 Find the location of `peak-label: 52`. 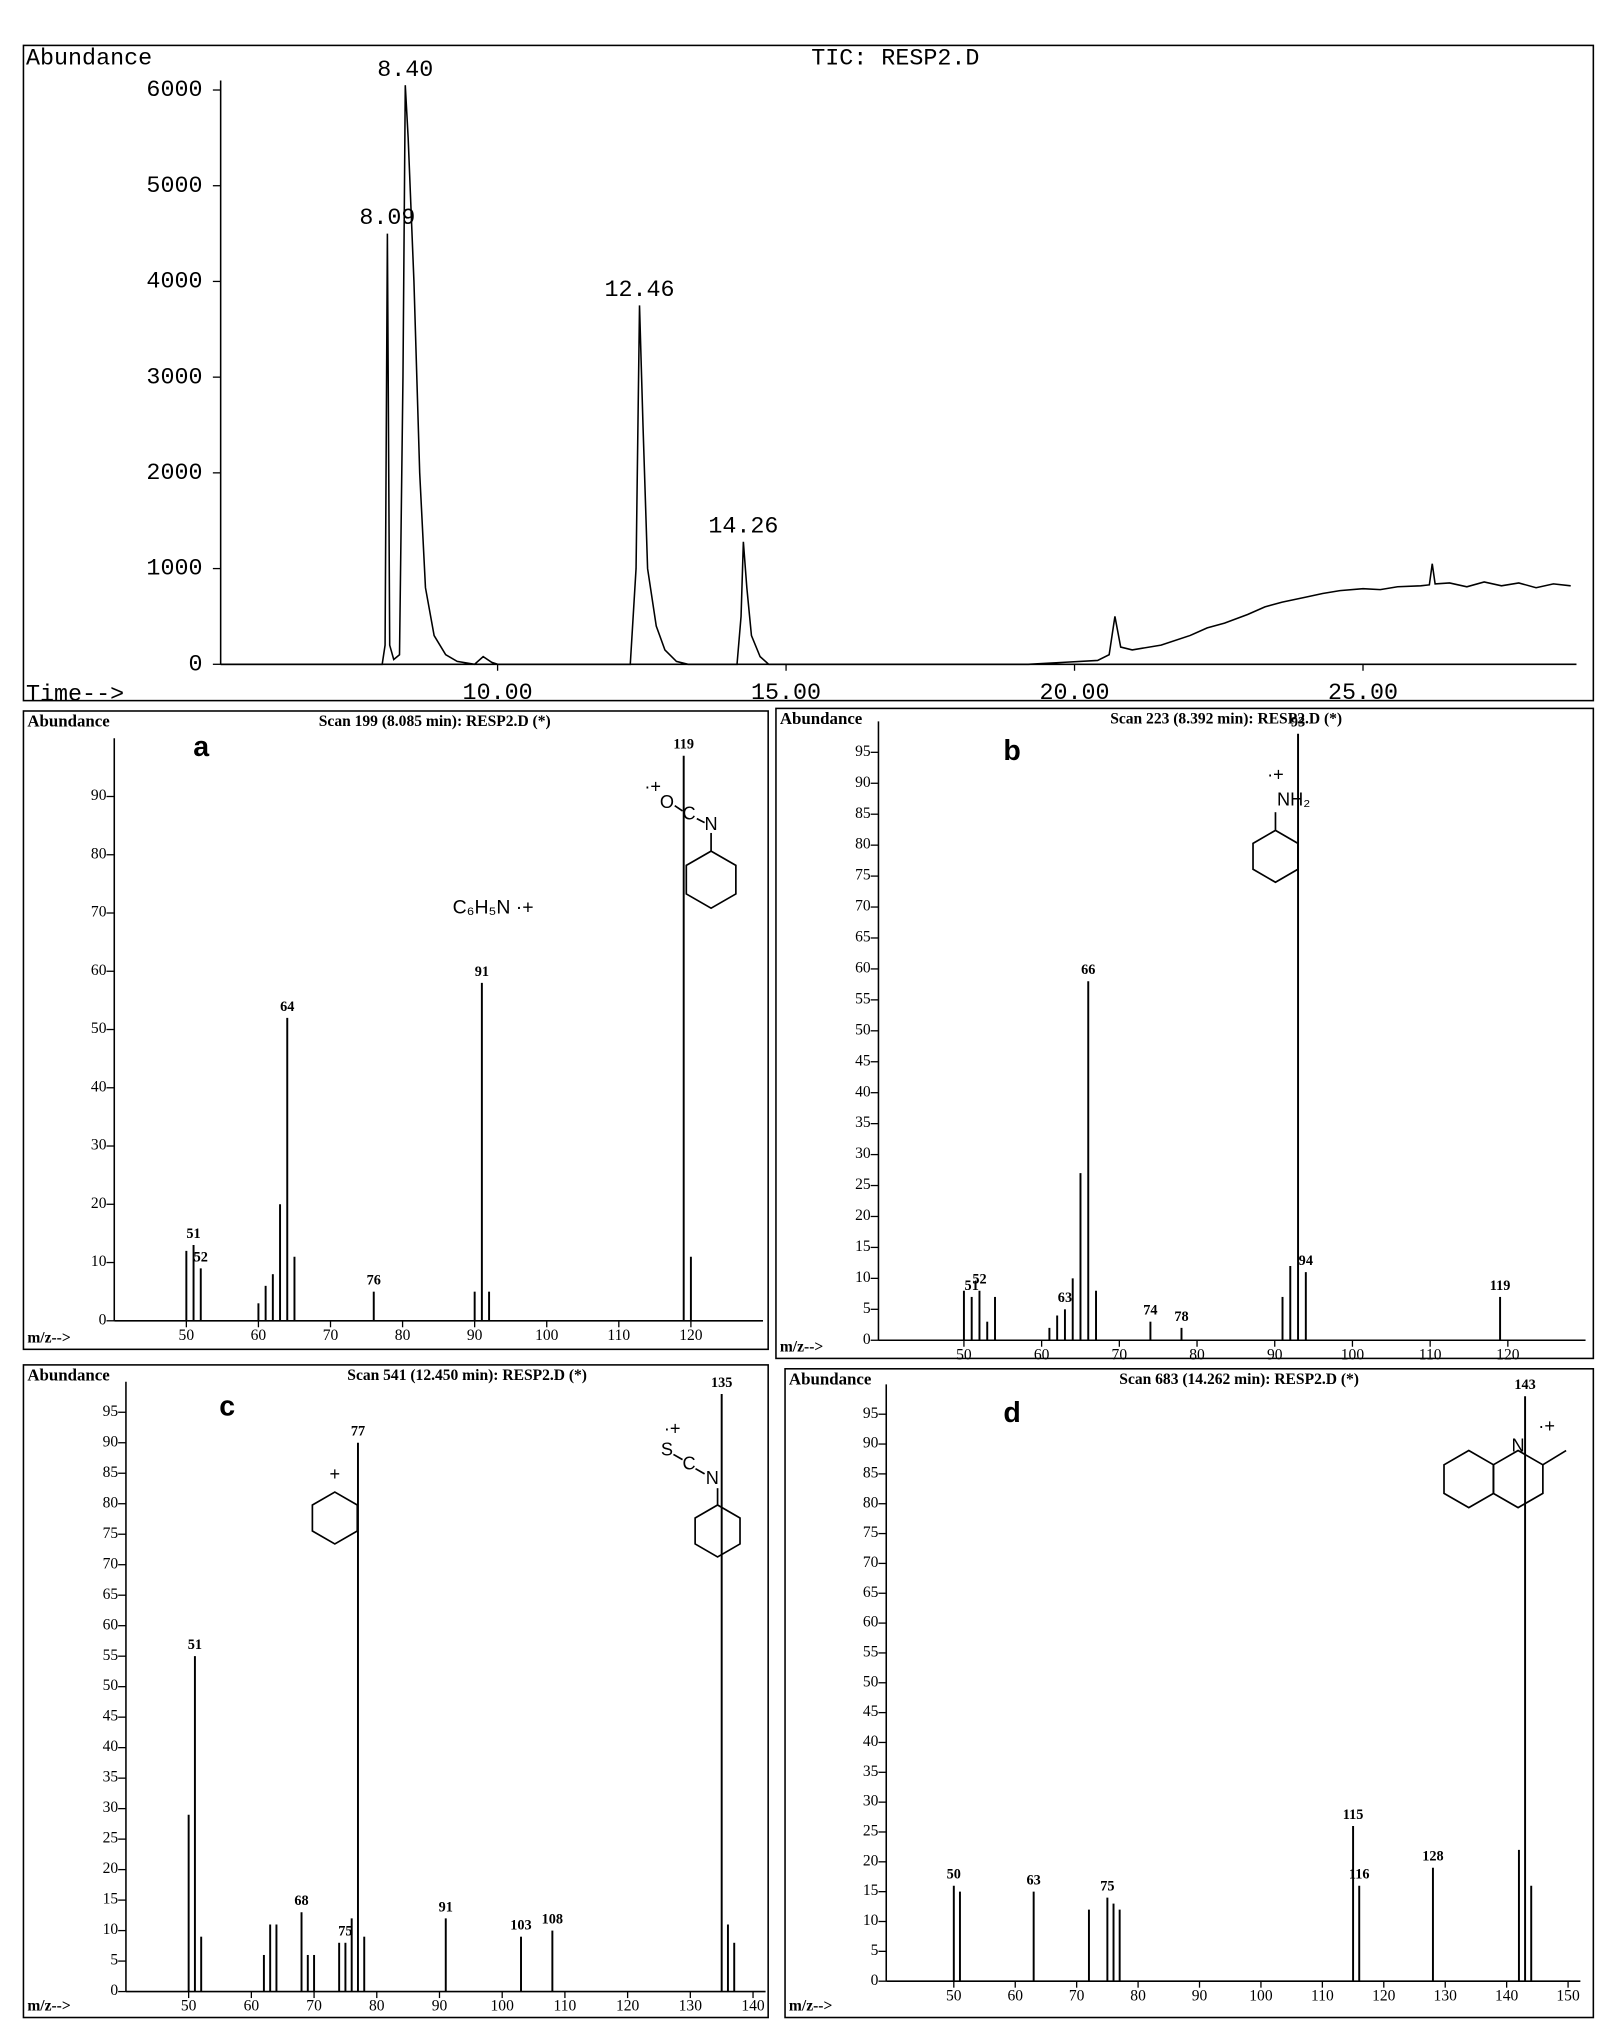

peak-label: 52 is located at coordinates (979, 1280).